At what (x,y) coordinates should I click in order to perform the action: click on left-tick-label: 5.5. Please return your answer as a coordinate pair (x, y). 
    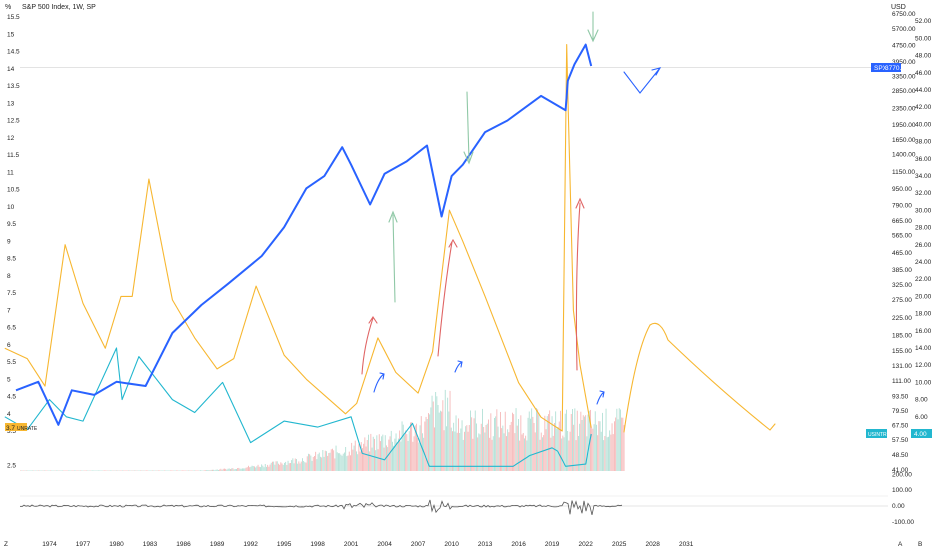
    Looking at the image, I should click on (11, 362).